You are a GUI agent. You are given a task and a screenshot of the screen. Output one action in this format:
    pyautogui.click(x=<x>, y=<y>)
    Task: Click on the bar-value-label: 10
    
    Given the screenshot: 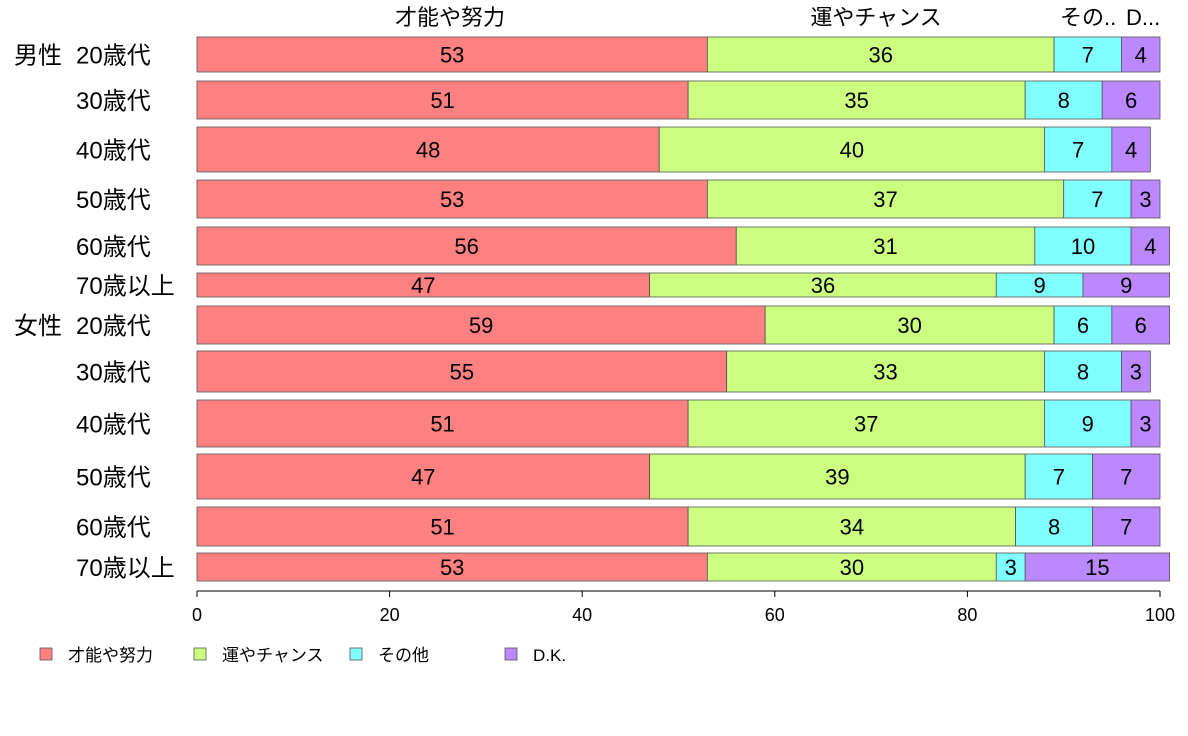 What is the action you would take?
    pyautogui.click(x=1083, y=246)
    